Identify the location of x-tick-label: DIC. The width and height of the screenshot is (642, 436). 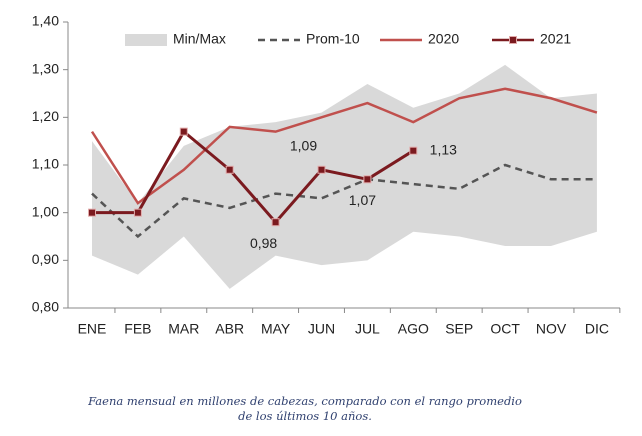
(597, 329).